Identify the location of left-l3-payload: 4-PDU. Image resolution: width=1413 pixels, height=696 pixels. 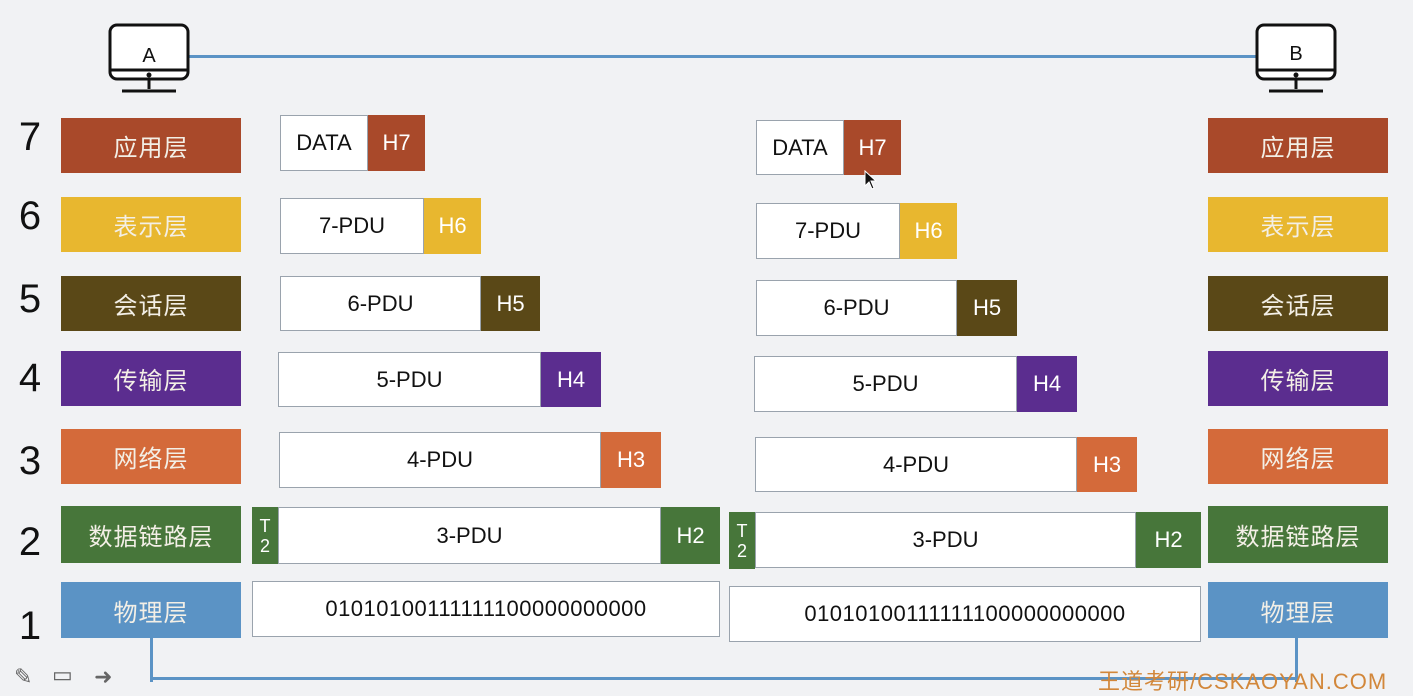
(440, 460).